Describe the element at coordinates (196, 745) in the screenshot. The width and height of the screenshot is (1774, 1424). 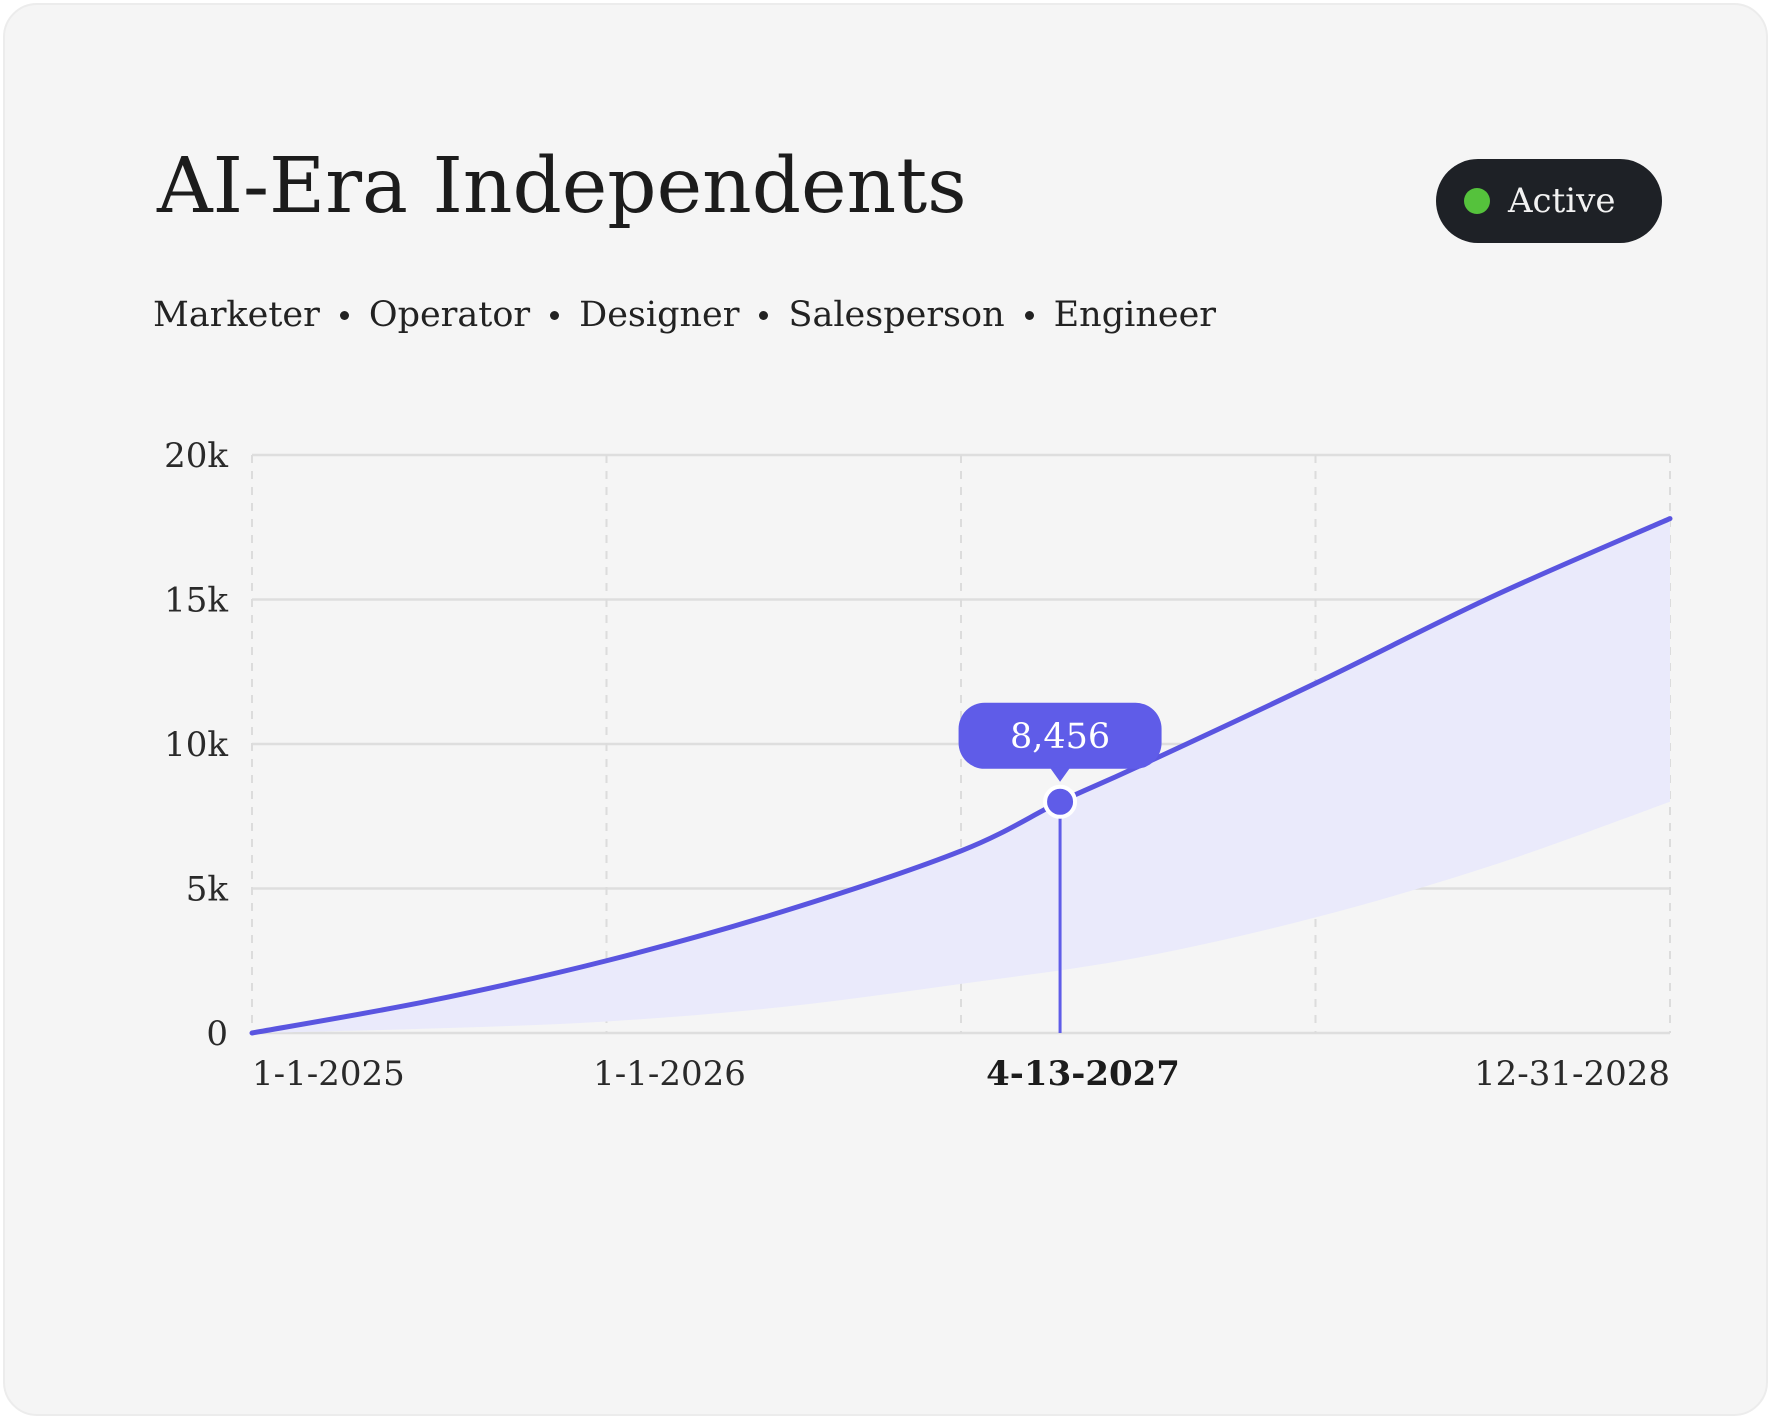
I see `y-tick-label: 10k` at that location.